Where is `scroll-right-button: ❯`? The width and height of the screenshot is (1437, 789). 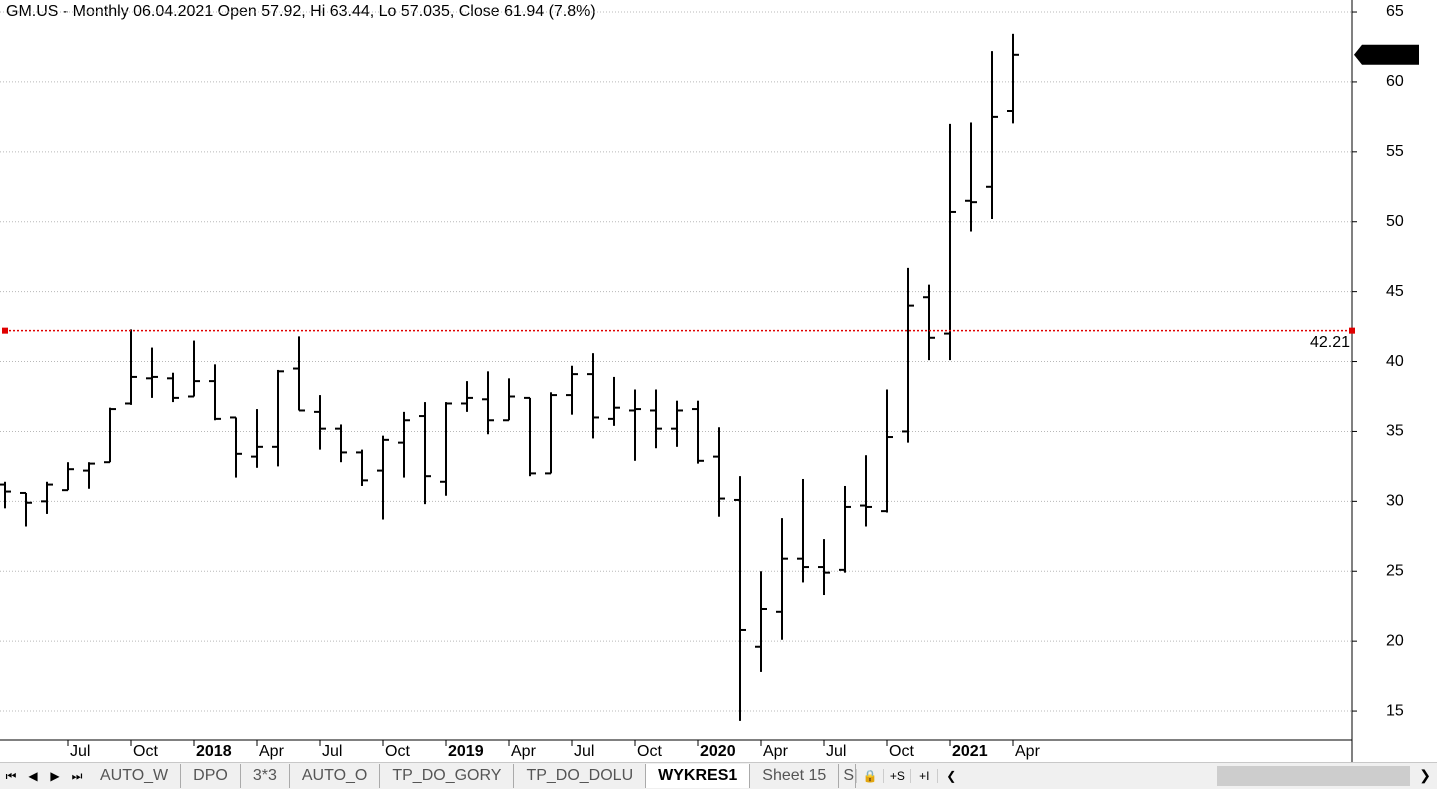
scroll-right-button: ❯ is located at coordinates (1425, 775).